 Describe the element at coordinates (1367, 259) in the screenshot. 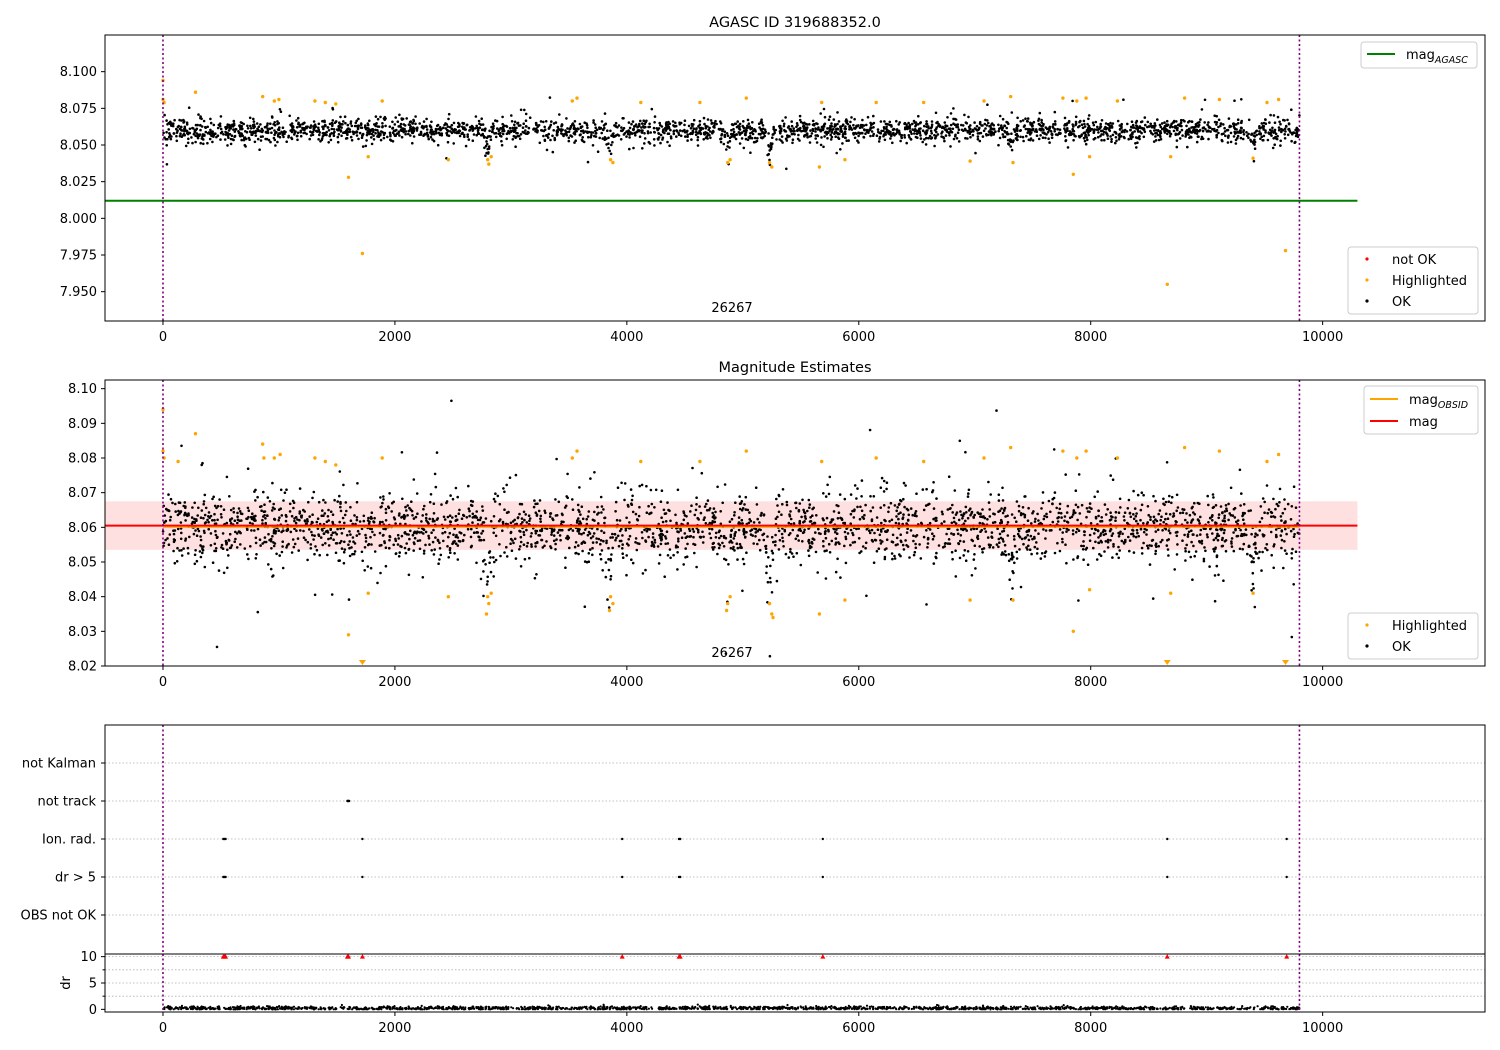

I see `legend-marker-not-ok` at that location.